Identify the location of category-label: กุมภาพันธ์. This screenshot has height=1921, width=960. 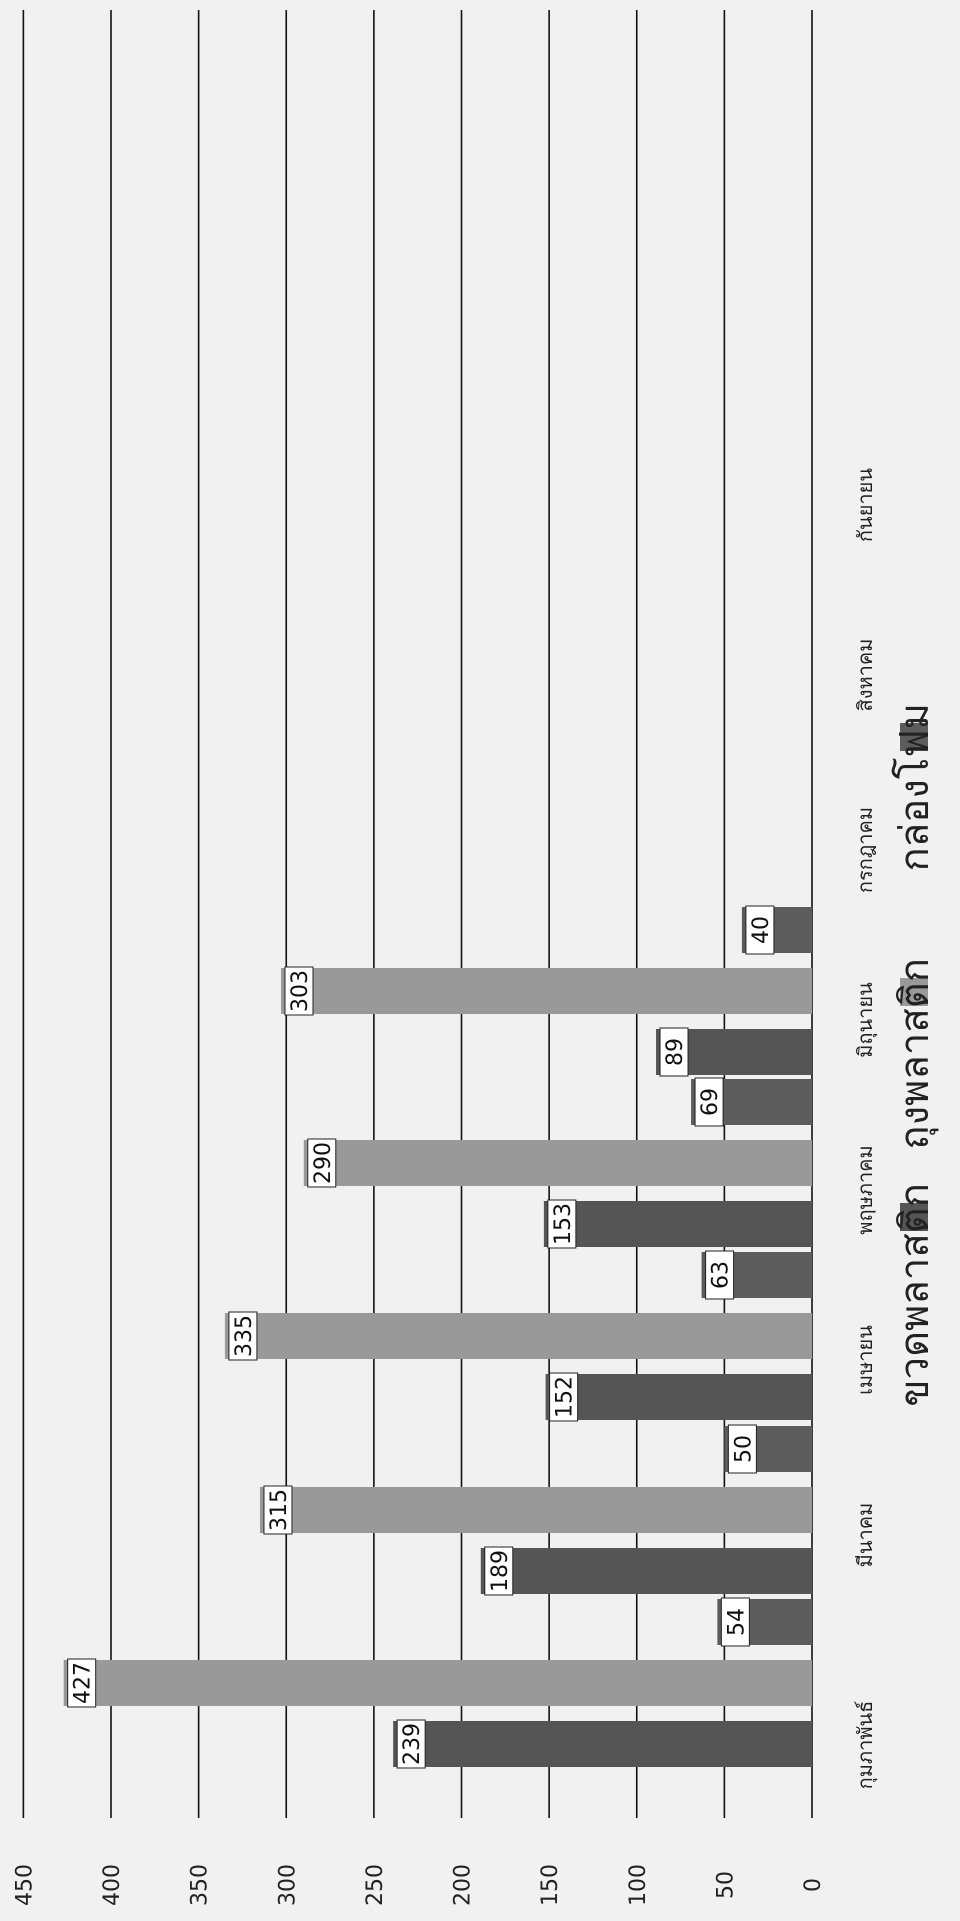
(865, 1745).